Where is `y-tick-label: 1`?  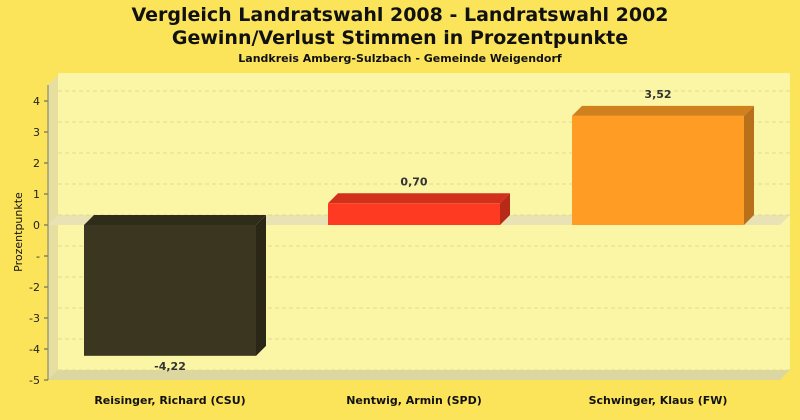 y-tick-label: 1 is located at coordinates (36, 194).